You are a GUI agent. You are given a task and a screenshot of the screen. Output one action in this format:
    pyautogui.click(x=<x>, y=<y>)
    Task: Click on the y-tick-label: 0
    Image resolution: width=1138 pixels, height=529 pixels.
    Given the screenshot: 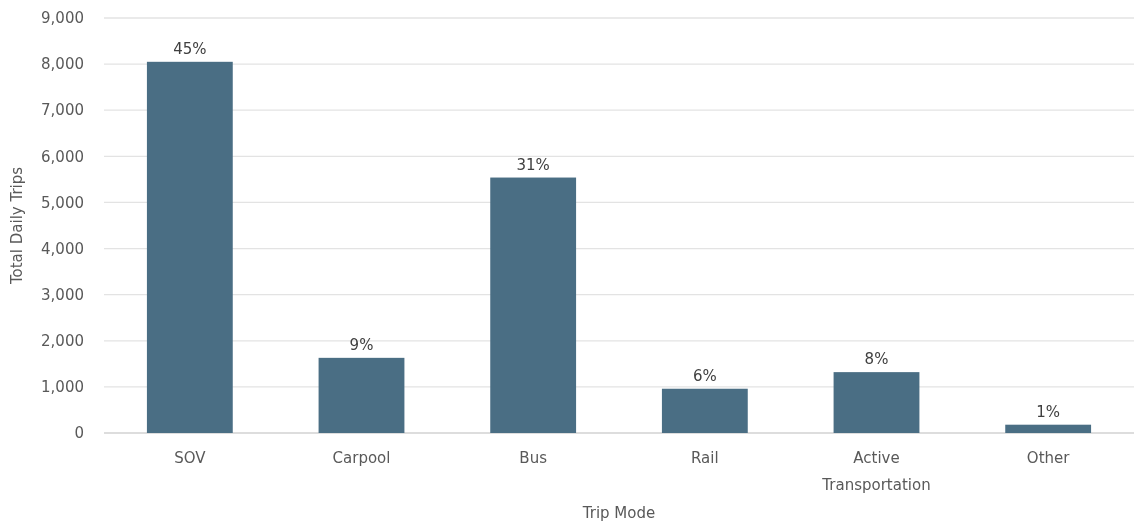 What is the action you would take?
    pyautogui.click(x=79, y=433)
    